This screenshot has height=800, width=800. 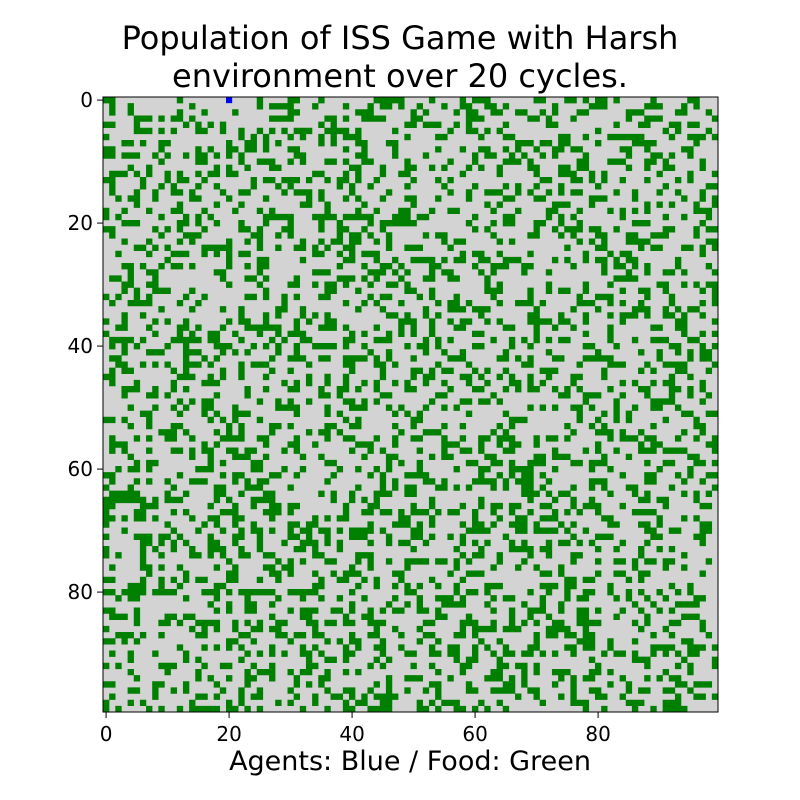 I want to click on y-tick-label: 80, so click(x=80, y=592).